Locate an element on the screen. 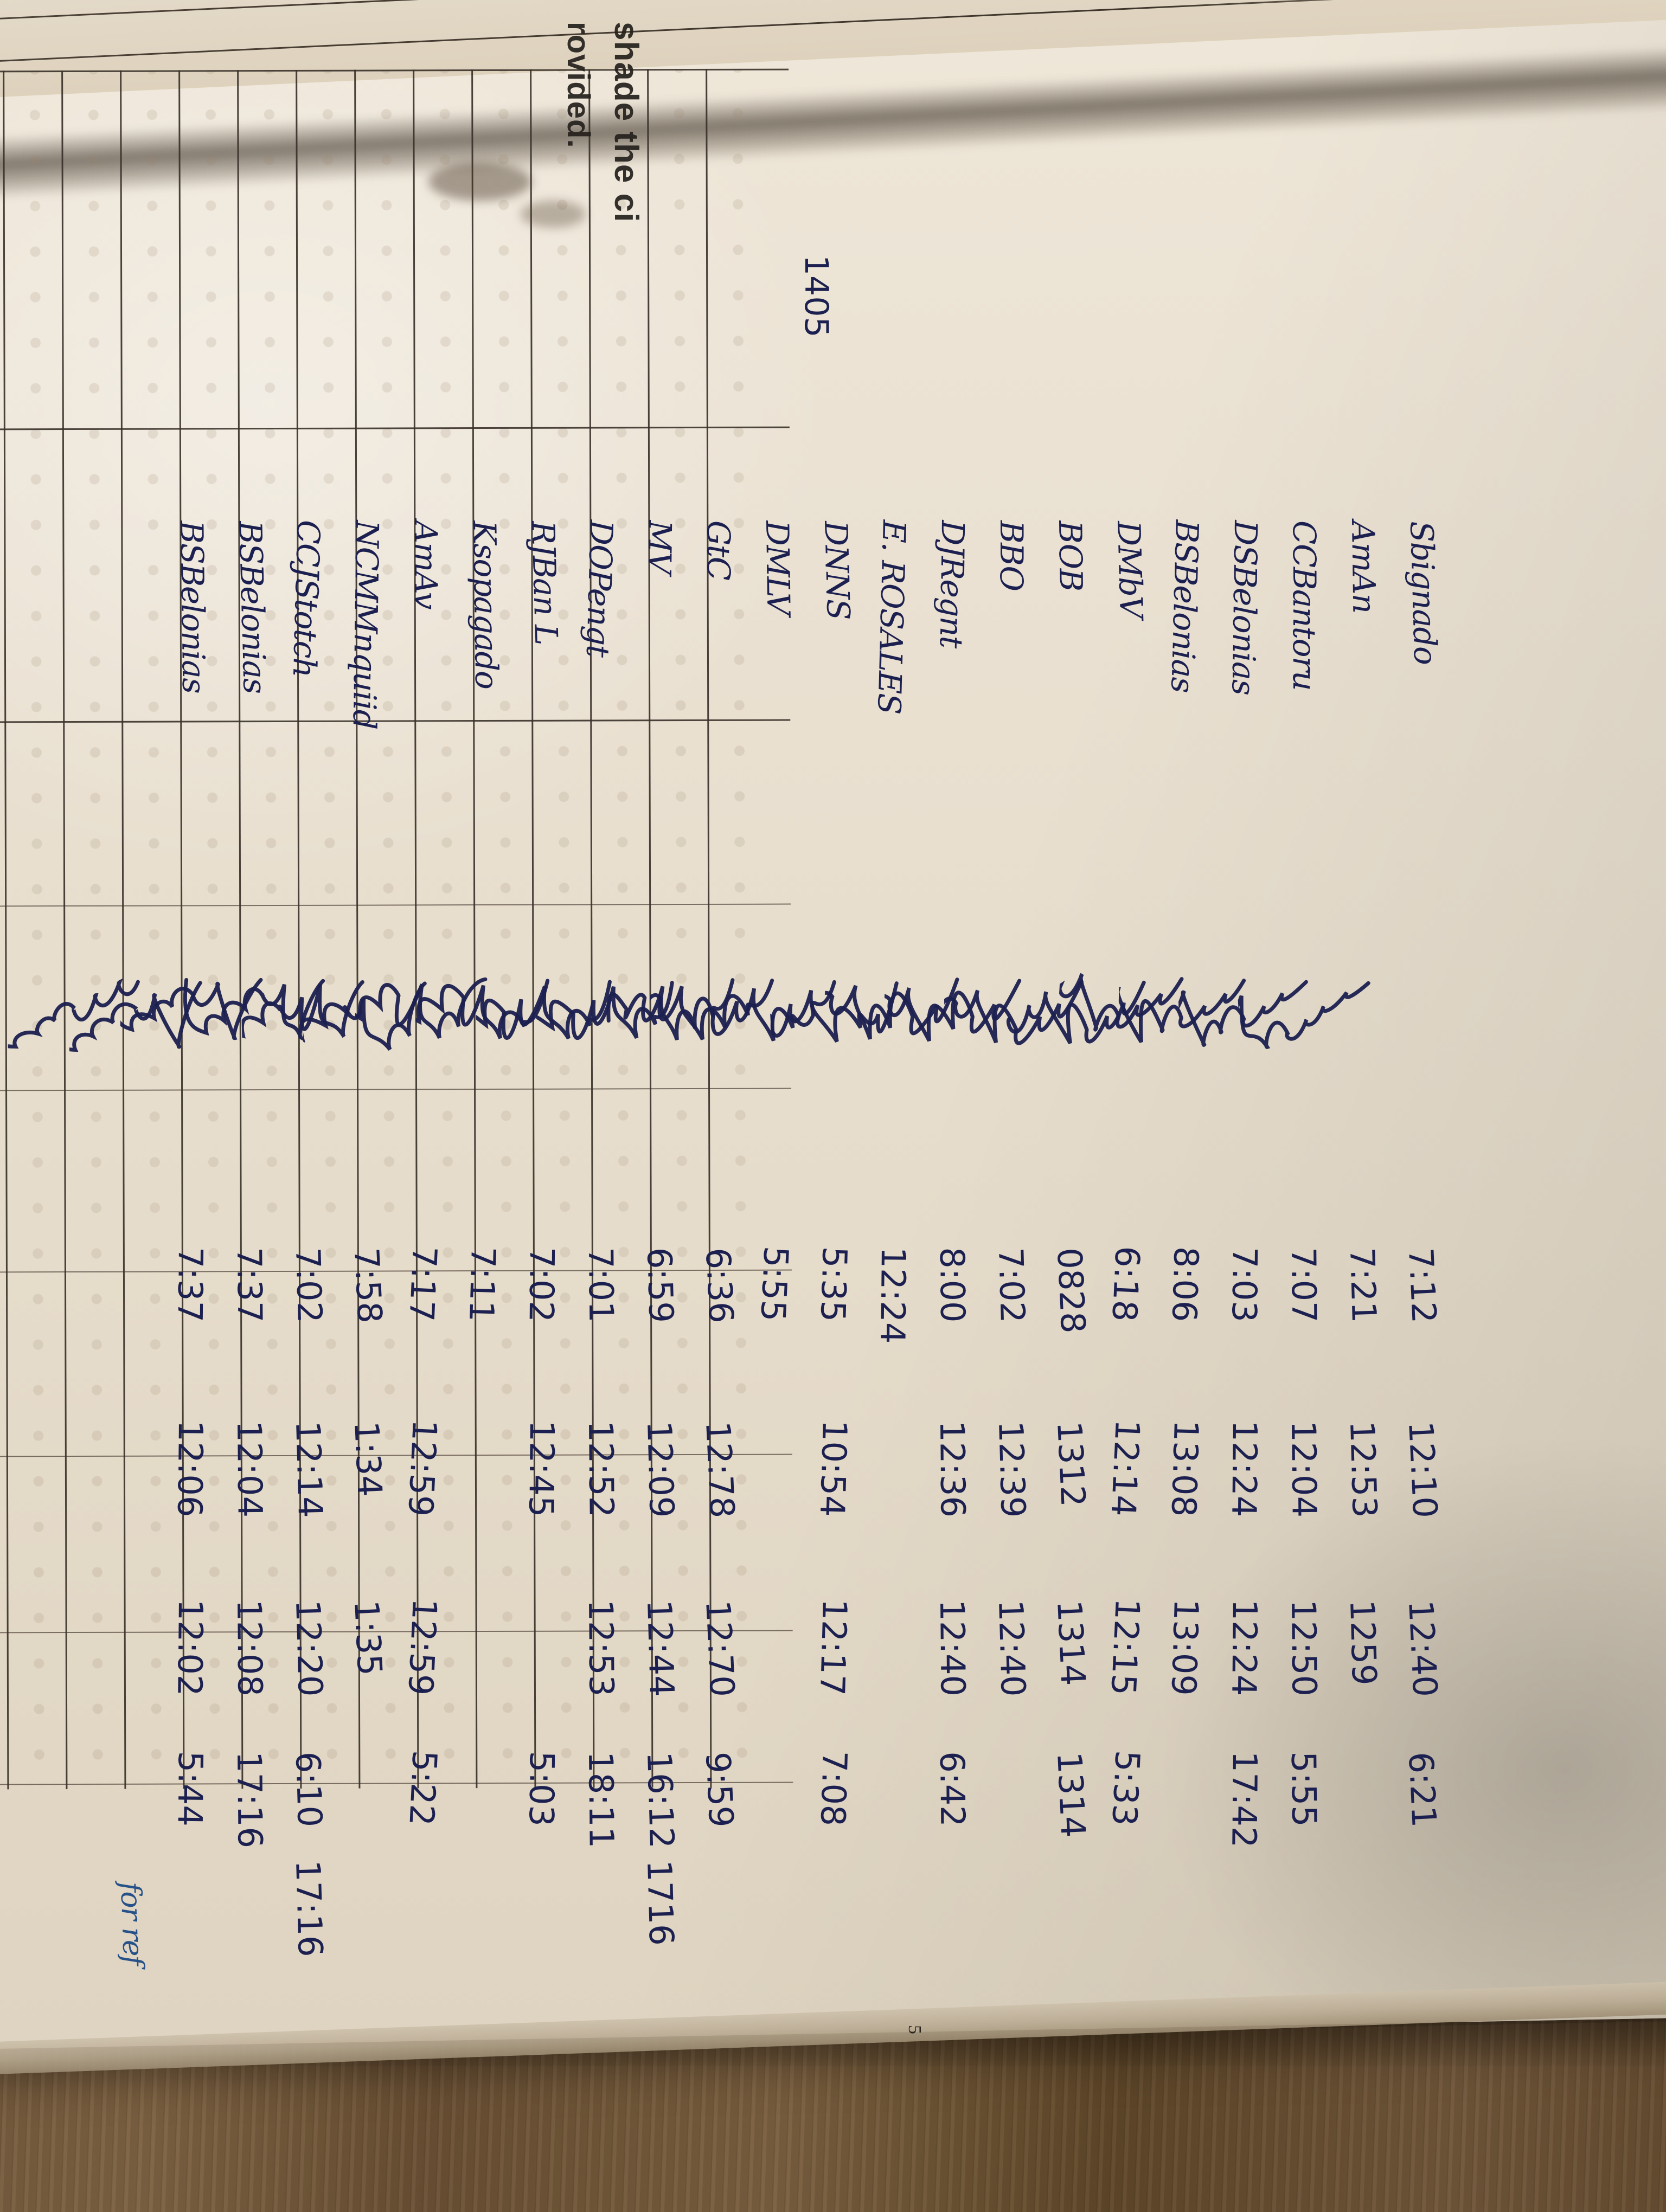 The width and height of the screenshot is (1666, 2212). cell-time-in-am: 7:58 is located at coordinates (369, 1285).